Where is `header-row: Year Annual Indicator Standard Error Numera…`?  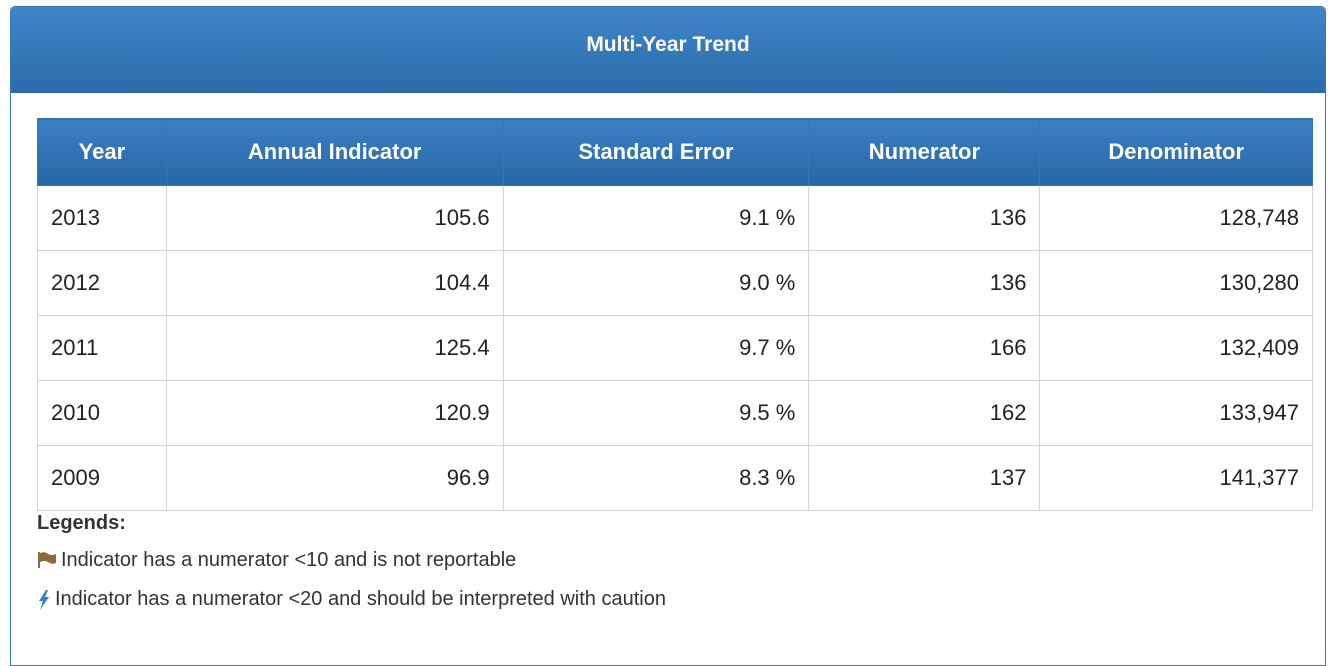 header-row: Year Annual Indicator Standard Error Numera… is located at coordinates (675, 152).